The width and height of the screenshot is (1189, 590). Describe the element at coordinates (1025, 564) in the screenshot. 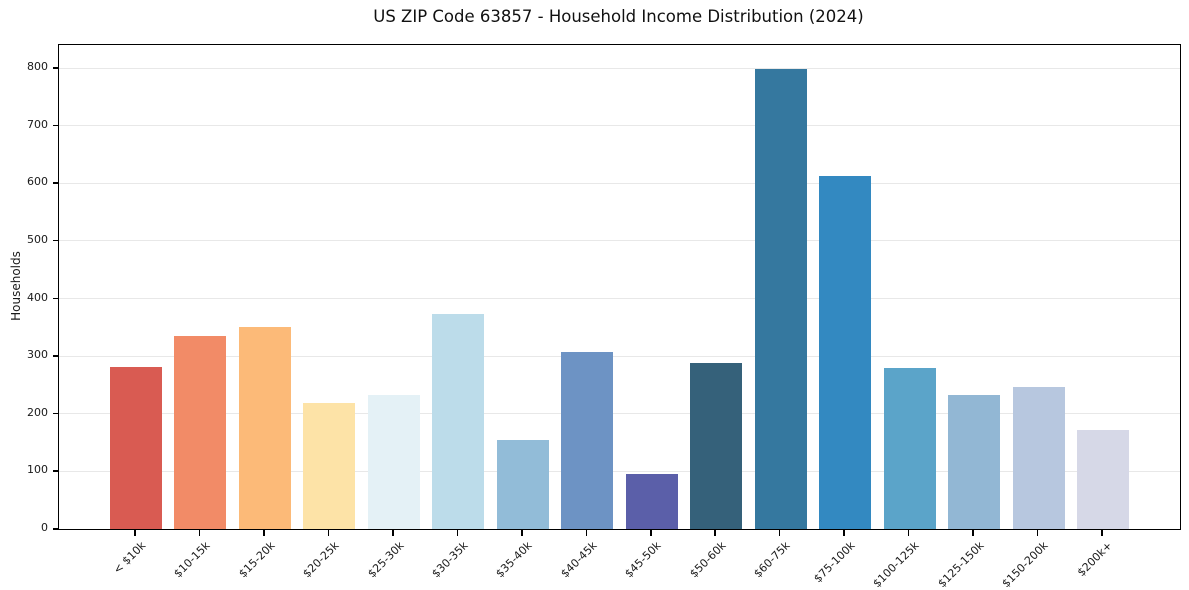

I see `x-tick-label: $150-200k` at that location.